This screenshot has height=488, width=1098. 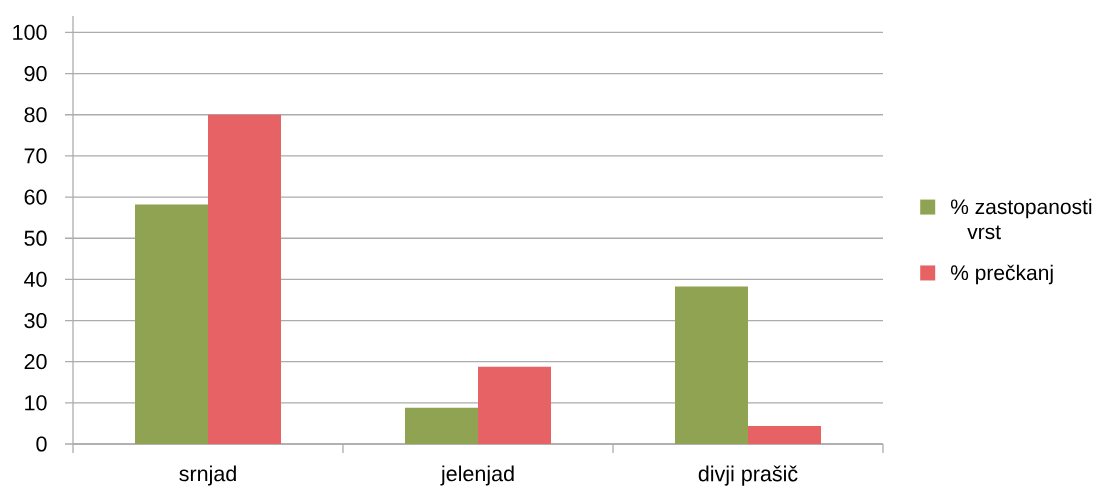 What do you see at coordinates (35, 362) in the screenshot?
I see `y-tick-label: 20` at bounding box center [35, 362].